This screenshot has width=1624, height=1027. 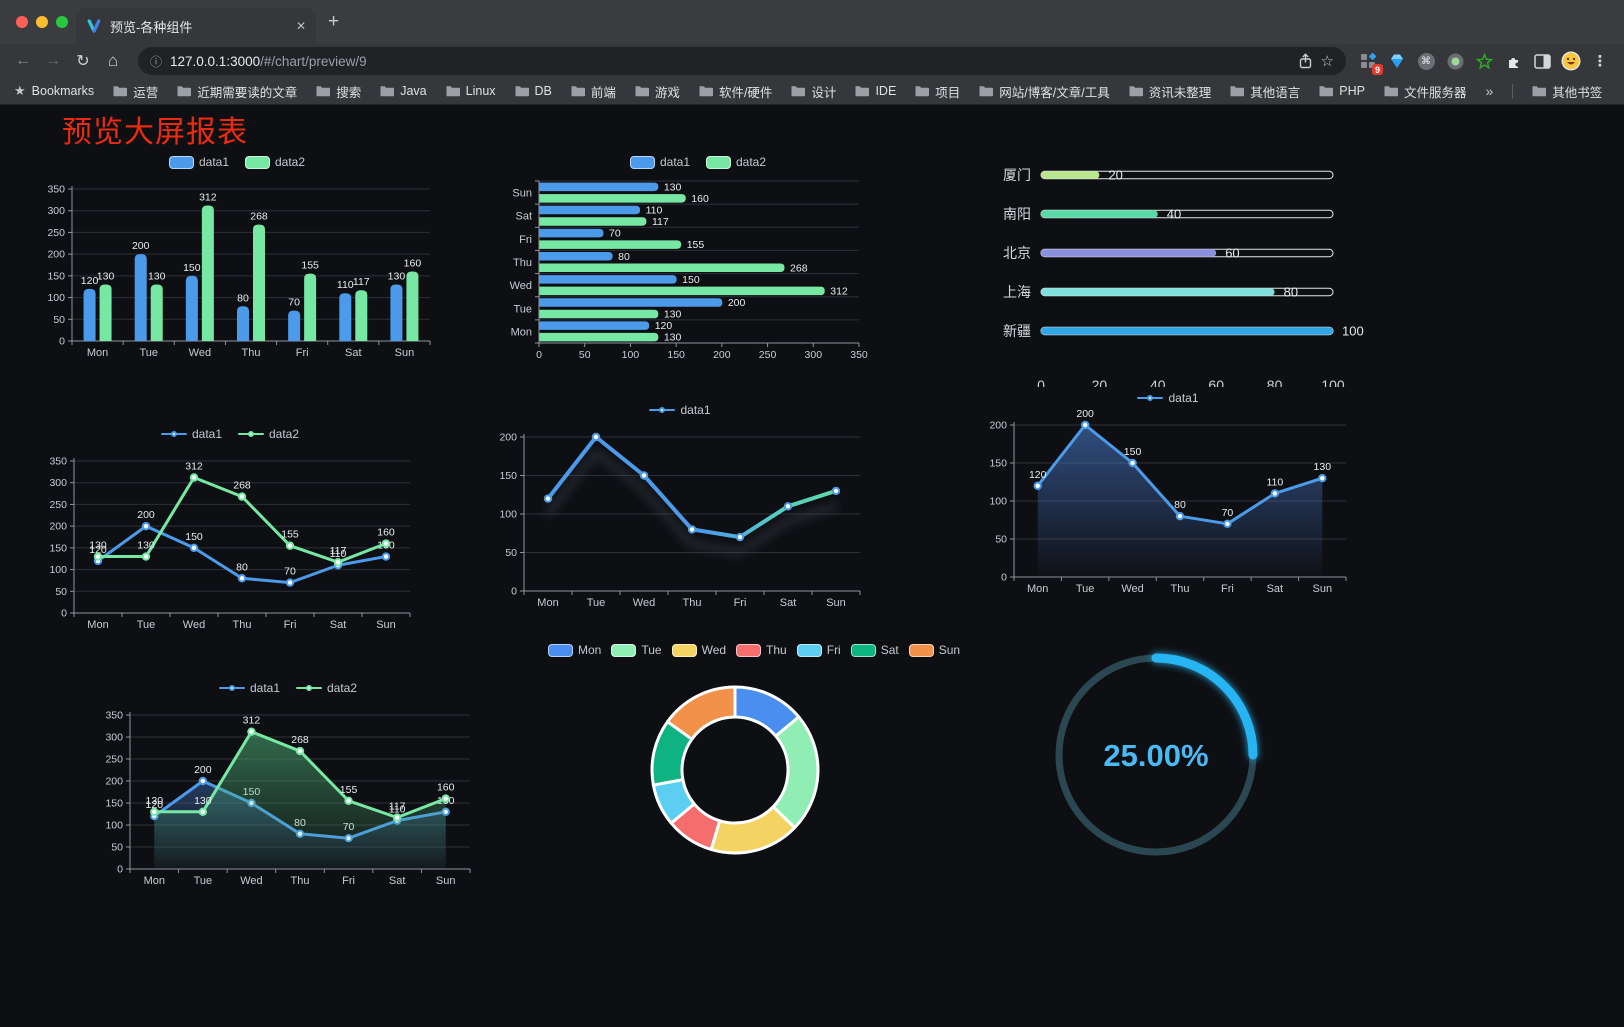 What do you see at coordinates (636, 650) in the screenshot?
I see `legend-item: Tue` at bounding box center [636, 650].